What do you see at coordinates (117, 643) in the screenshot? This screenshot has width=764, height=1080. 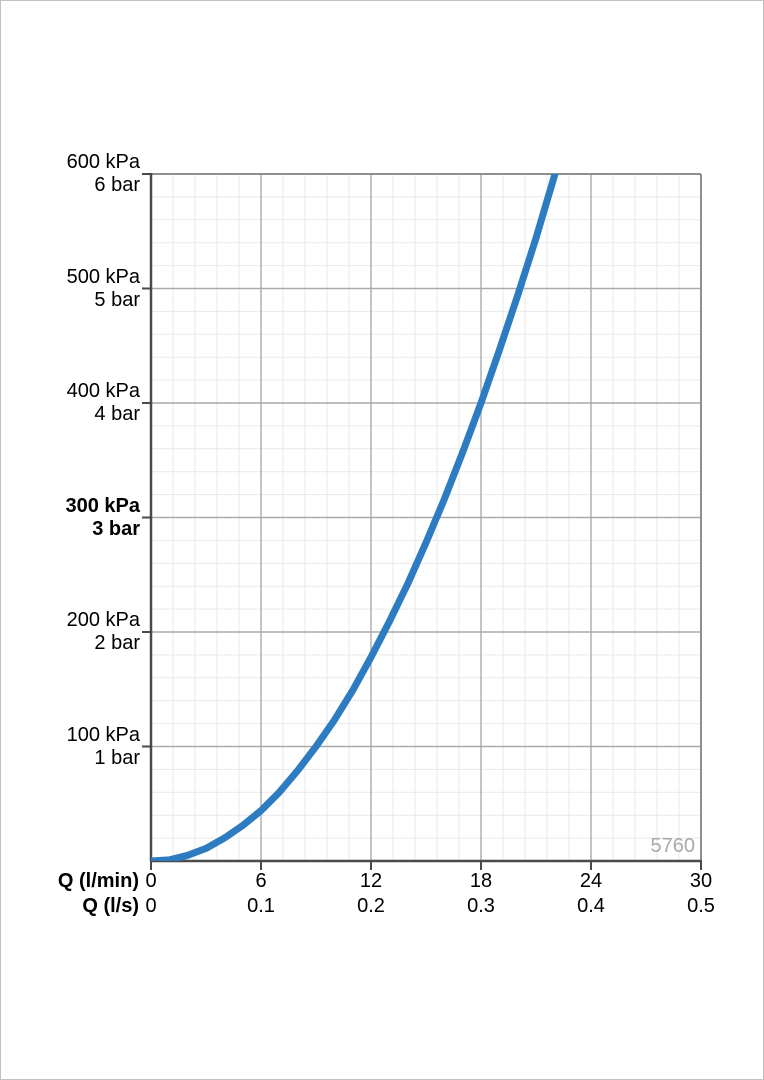 I see `y-tick-label-bar: 2 bar` at bounding box center [117, 643].